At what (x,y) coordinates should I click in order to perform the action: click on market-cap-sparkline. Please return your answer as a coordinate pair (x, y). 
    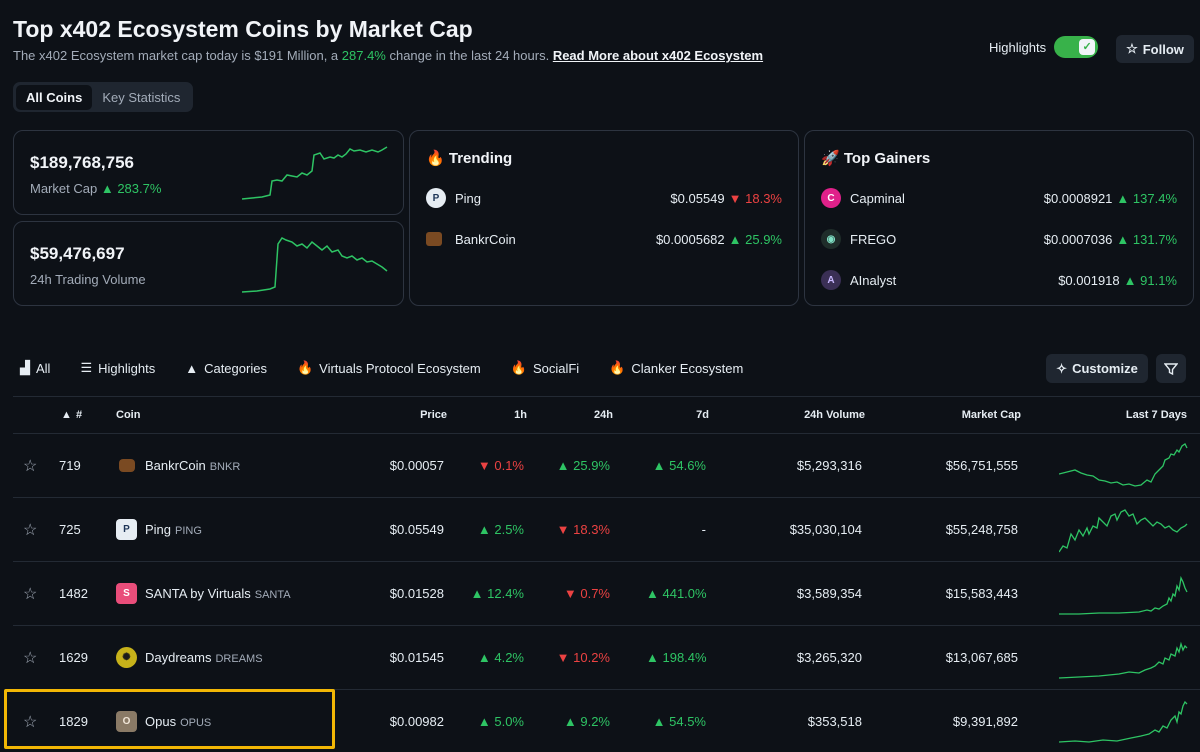
    Looking at the image, I should click on (315, 173).